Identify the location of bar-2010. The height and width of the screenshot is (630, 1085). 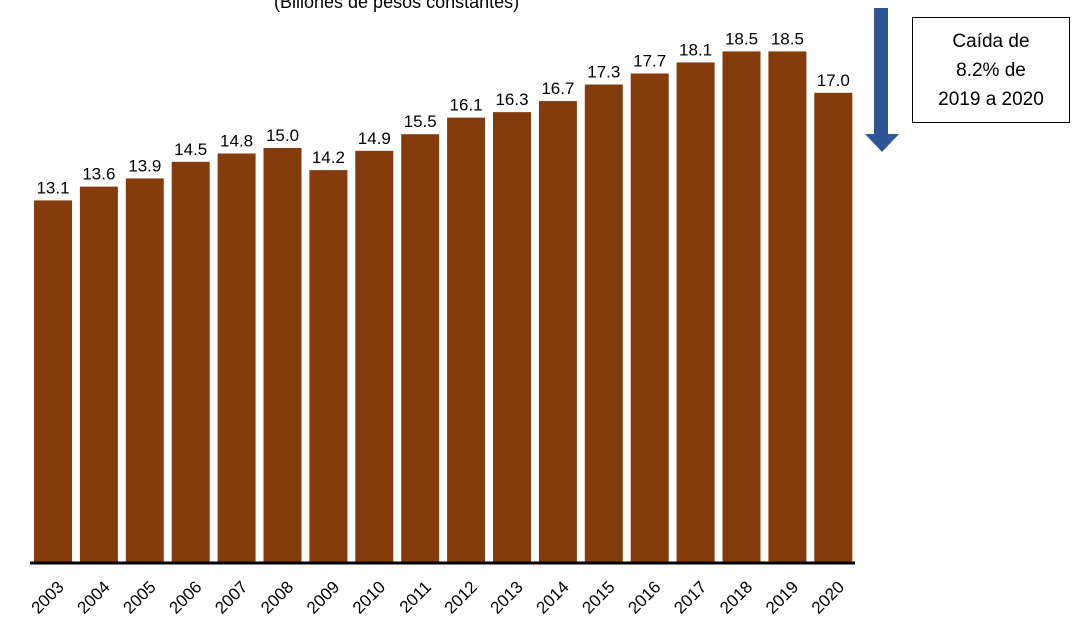
(374, 356).